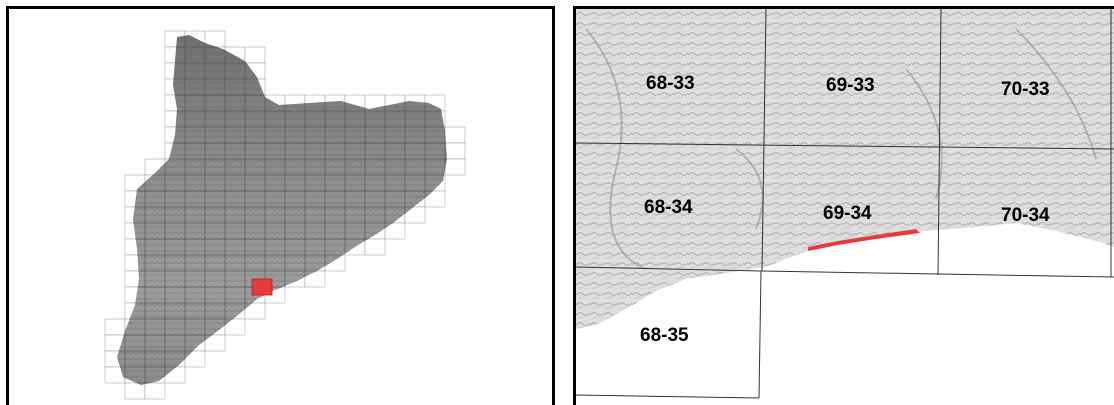 This screenshot has width=1114, height=405. What do you see at coordinates (664, 335) in the screenshot?
I see `tile-label-68-35: 68-35` at bounding box center [664, 335].